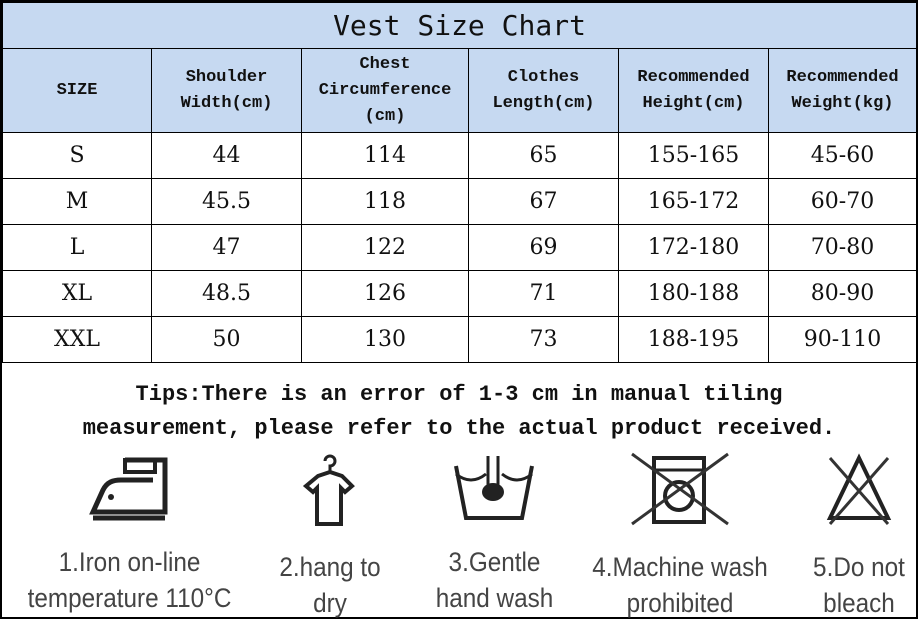  I want to click on care-label-1: 1.Iron on-line, so click(129, 562).